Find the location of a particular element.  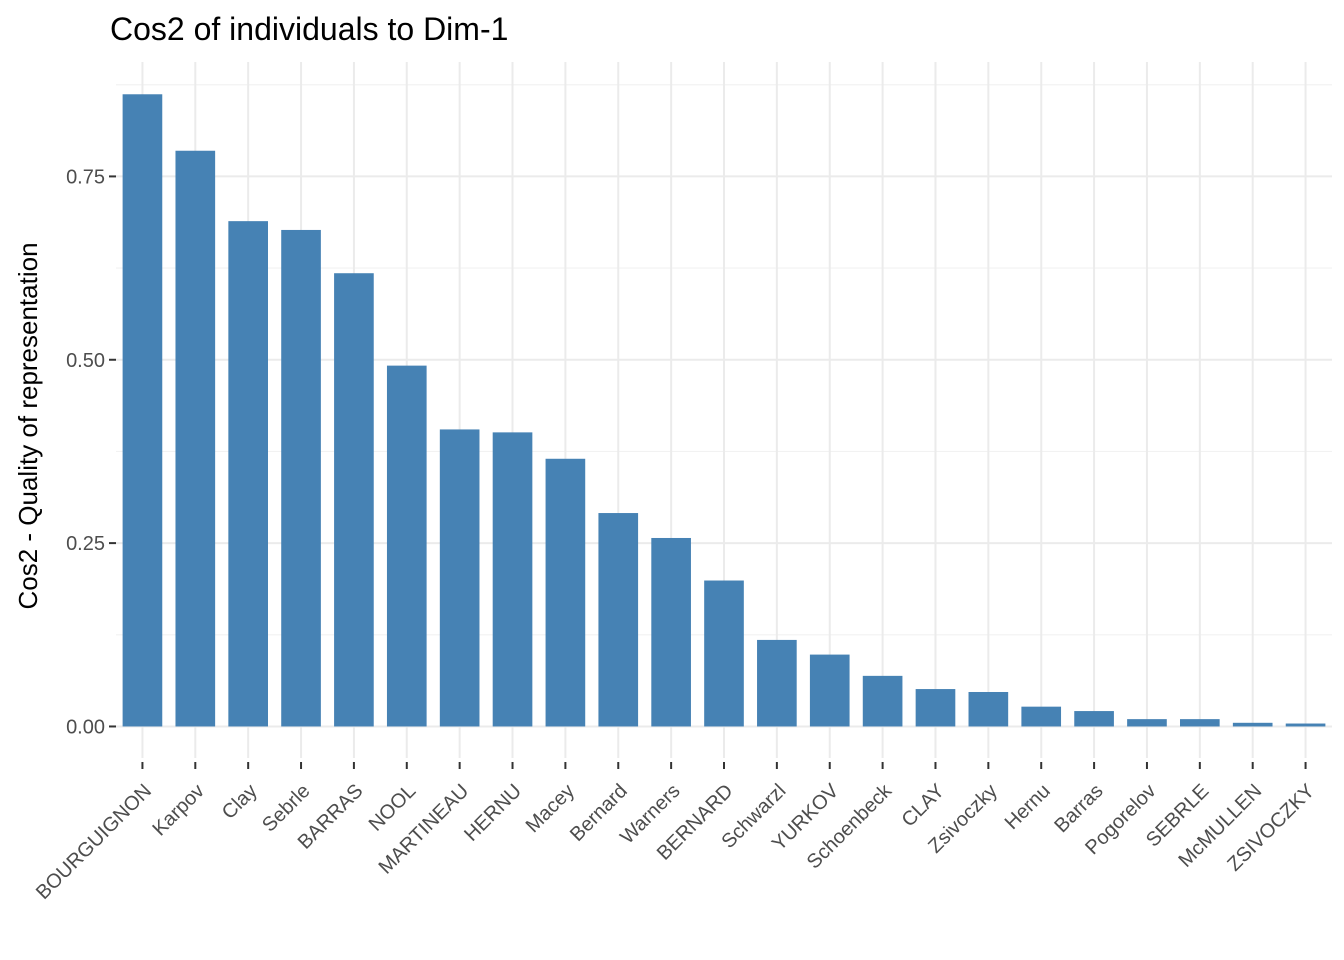

y-axis: 0.00 0.25 0.50 0.75 is located at coordinates (91, 452).